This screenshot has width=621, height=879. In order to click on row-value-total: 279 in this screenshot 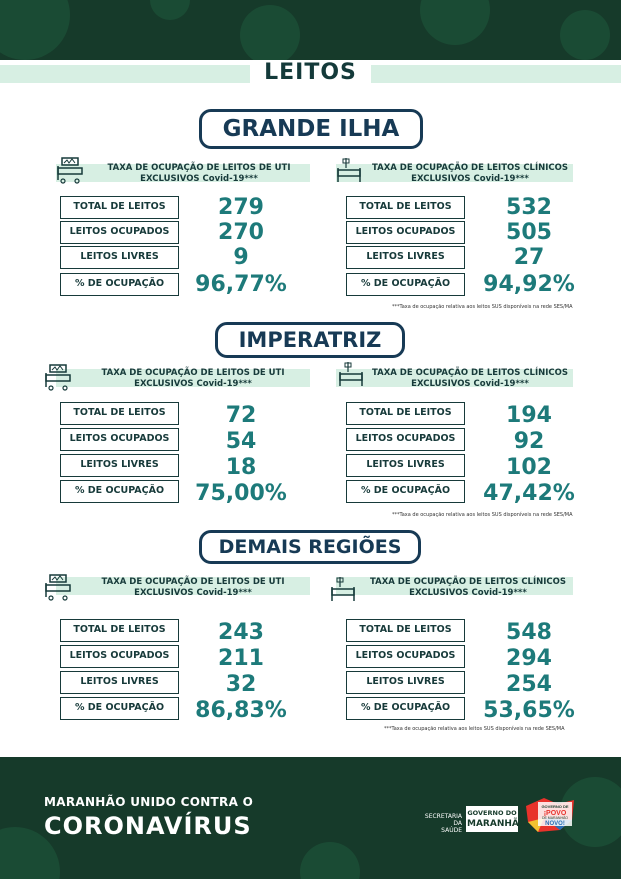, I will do `click(241, 207)`.